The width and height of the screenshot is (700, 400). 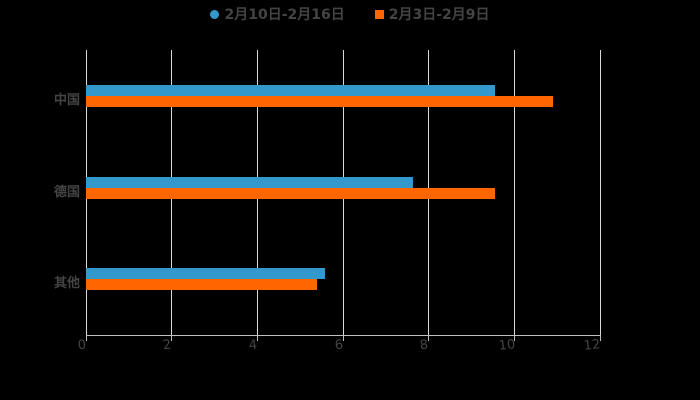 What do you see at coordinates (339, 345) in the screenshot?
I see `x-tick-label: 6` at bounding box center [339, 345].